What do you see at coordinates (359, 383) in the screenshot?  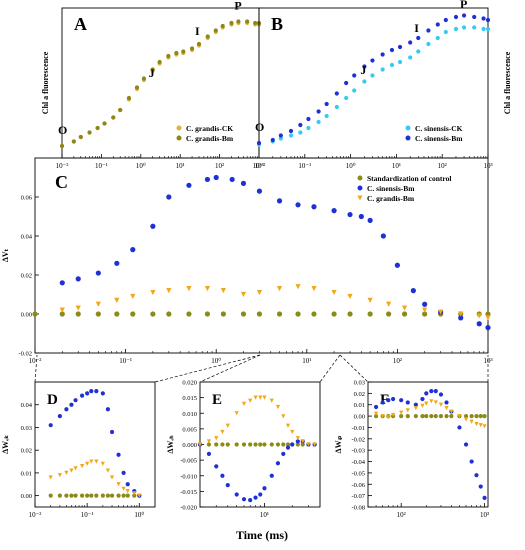 I see `y-tick-label: 0.03` at bounding box center [359, 383].